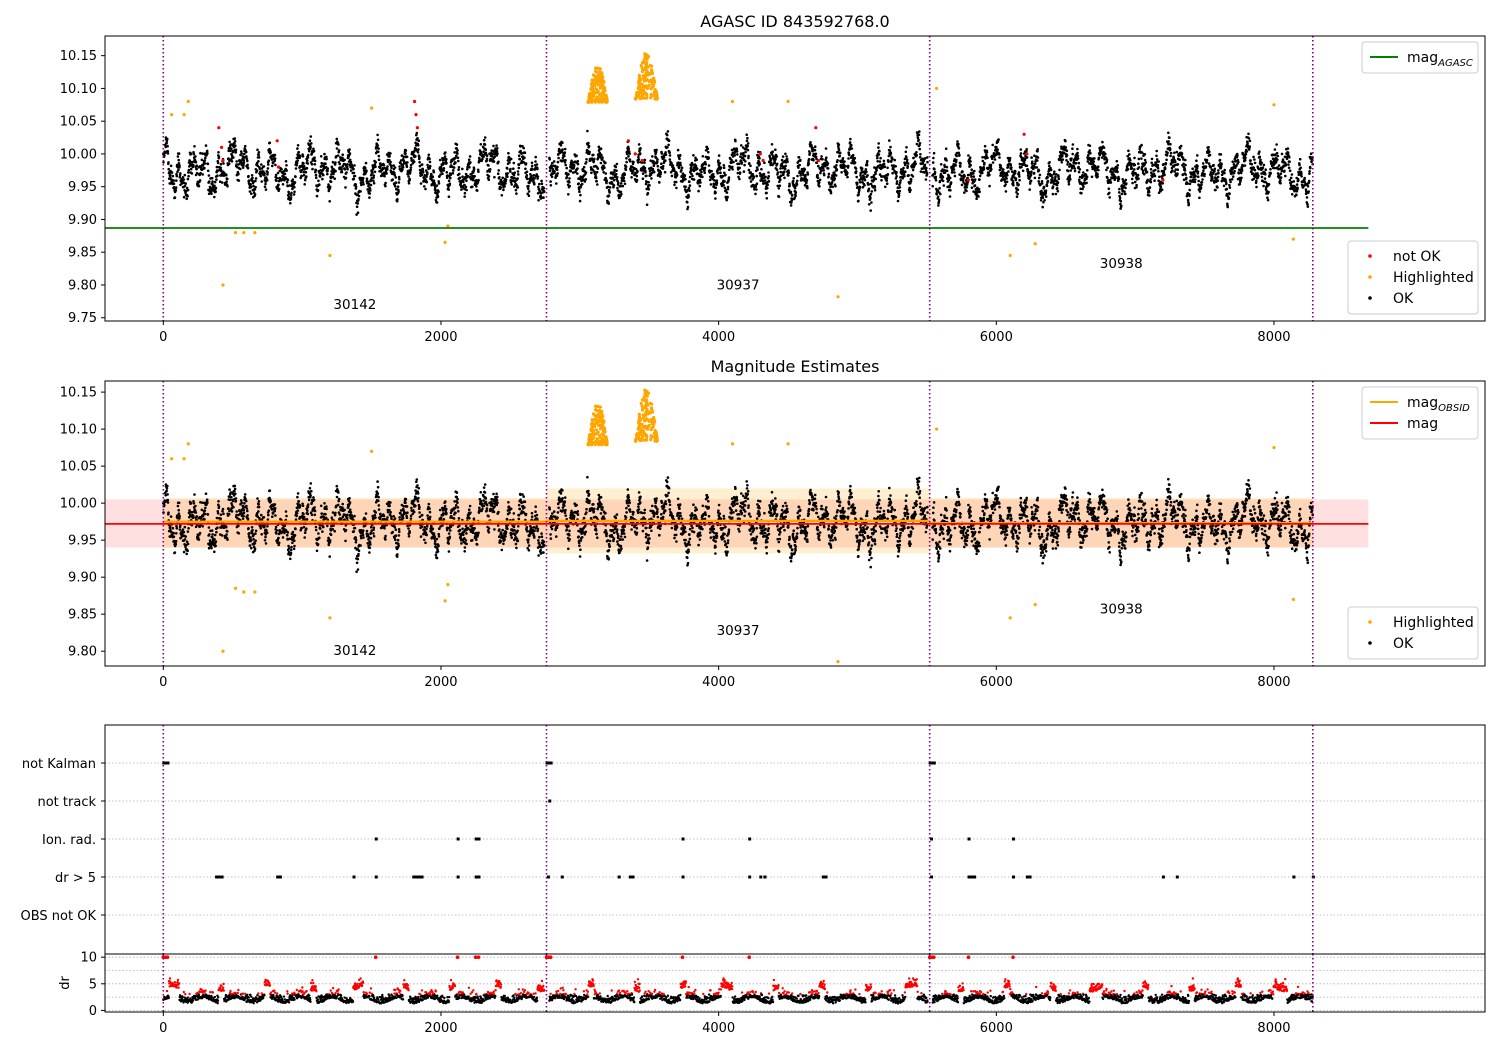  Describe the element at coordinates (794, 21) in the screenshot. I see `panel-agasc-title: AGASC ID 843592768.0` at that location.